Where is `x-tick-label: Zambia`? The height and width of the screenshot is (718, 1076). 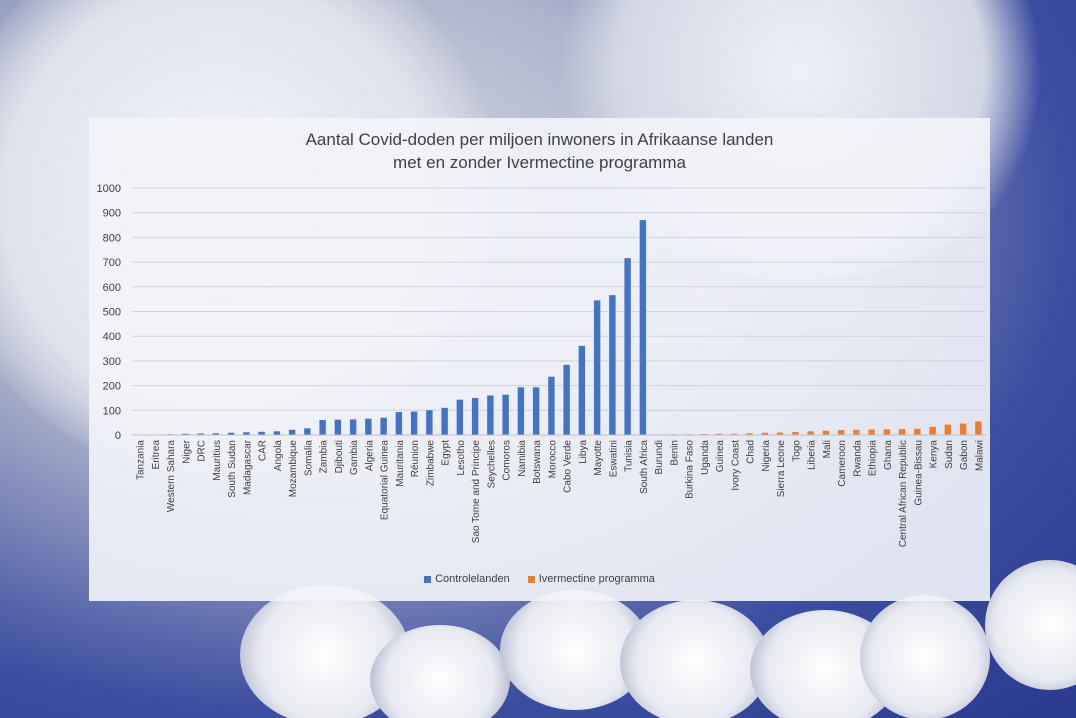 x-tick-label: Zambia is located at coordinates (324, 457).